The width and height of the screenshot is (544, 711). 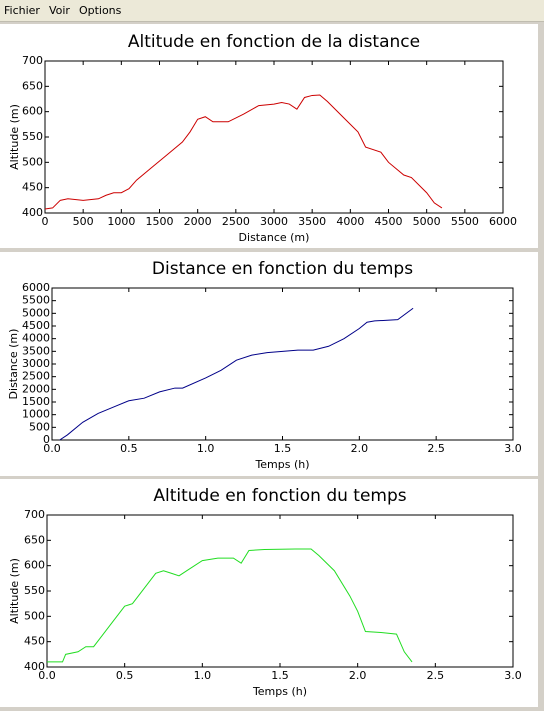 What do you see at coordinates (36, 287) in the screenshot?
I see `y-tick-label: 6000` at bounding box center [36, 287].